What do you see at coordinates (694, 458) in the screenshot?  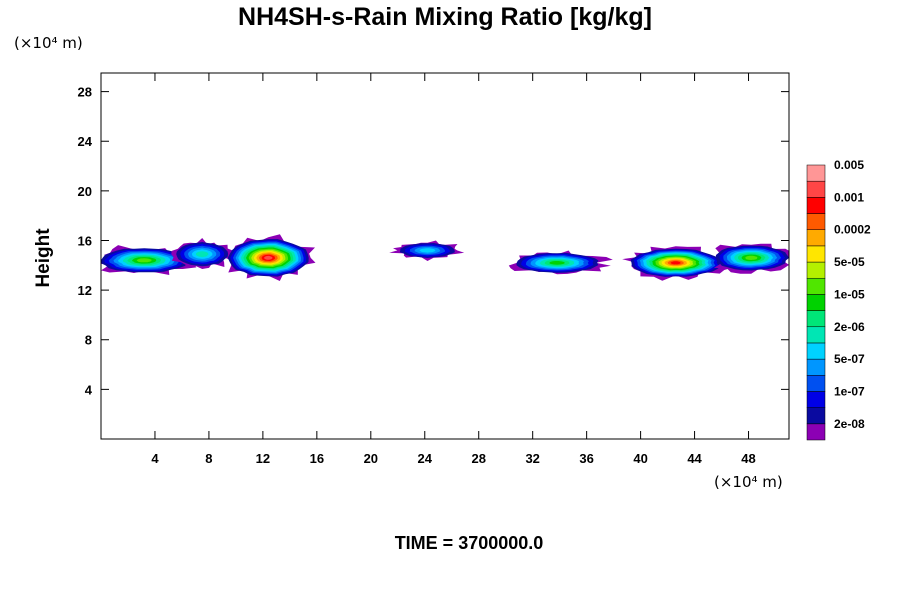 I see `x-tick-label: 44` at bounding box center [694, 458].